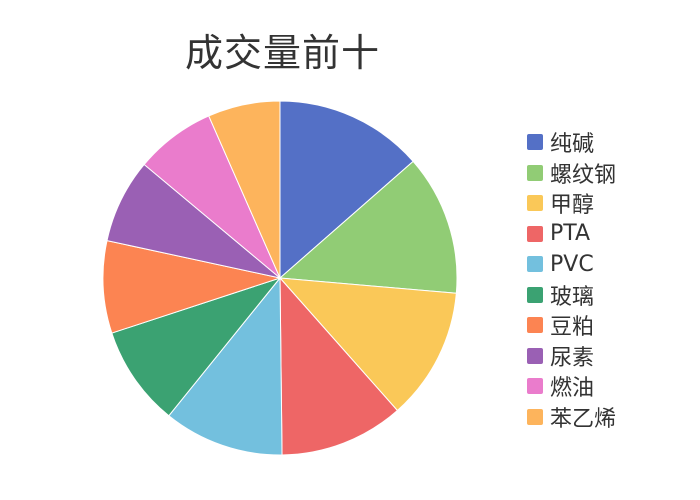 This screenshot has width=700, height=500. Describe the element at coordinates (572, 145) in the screenshot. I see `legend-label: 纯碱` at that location.